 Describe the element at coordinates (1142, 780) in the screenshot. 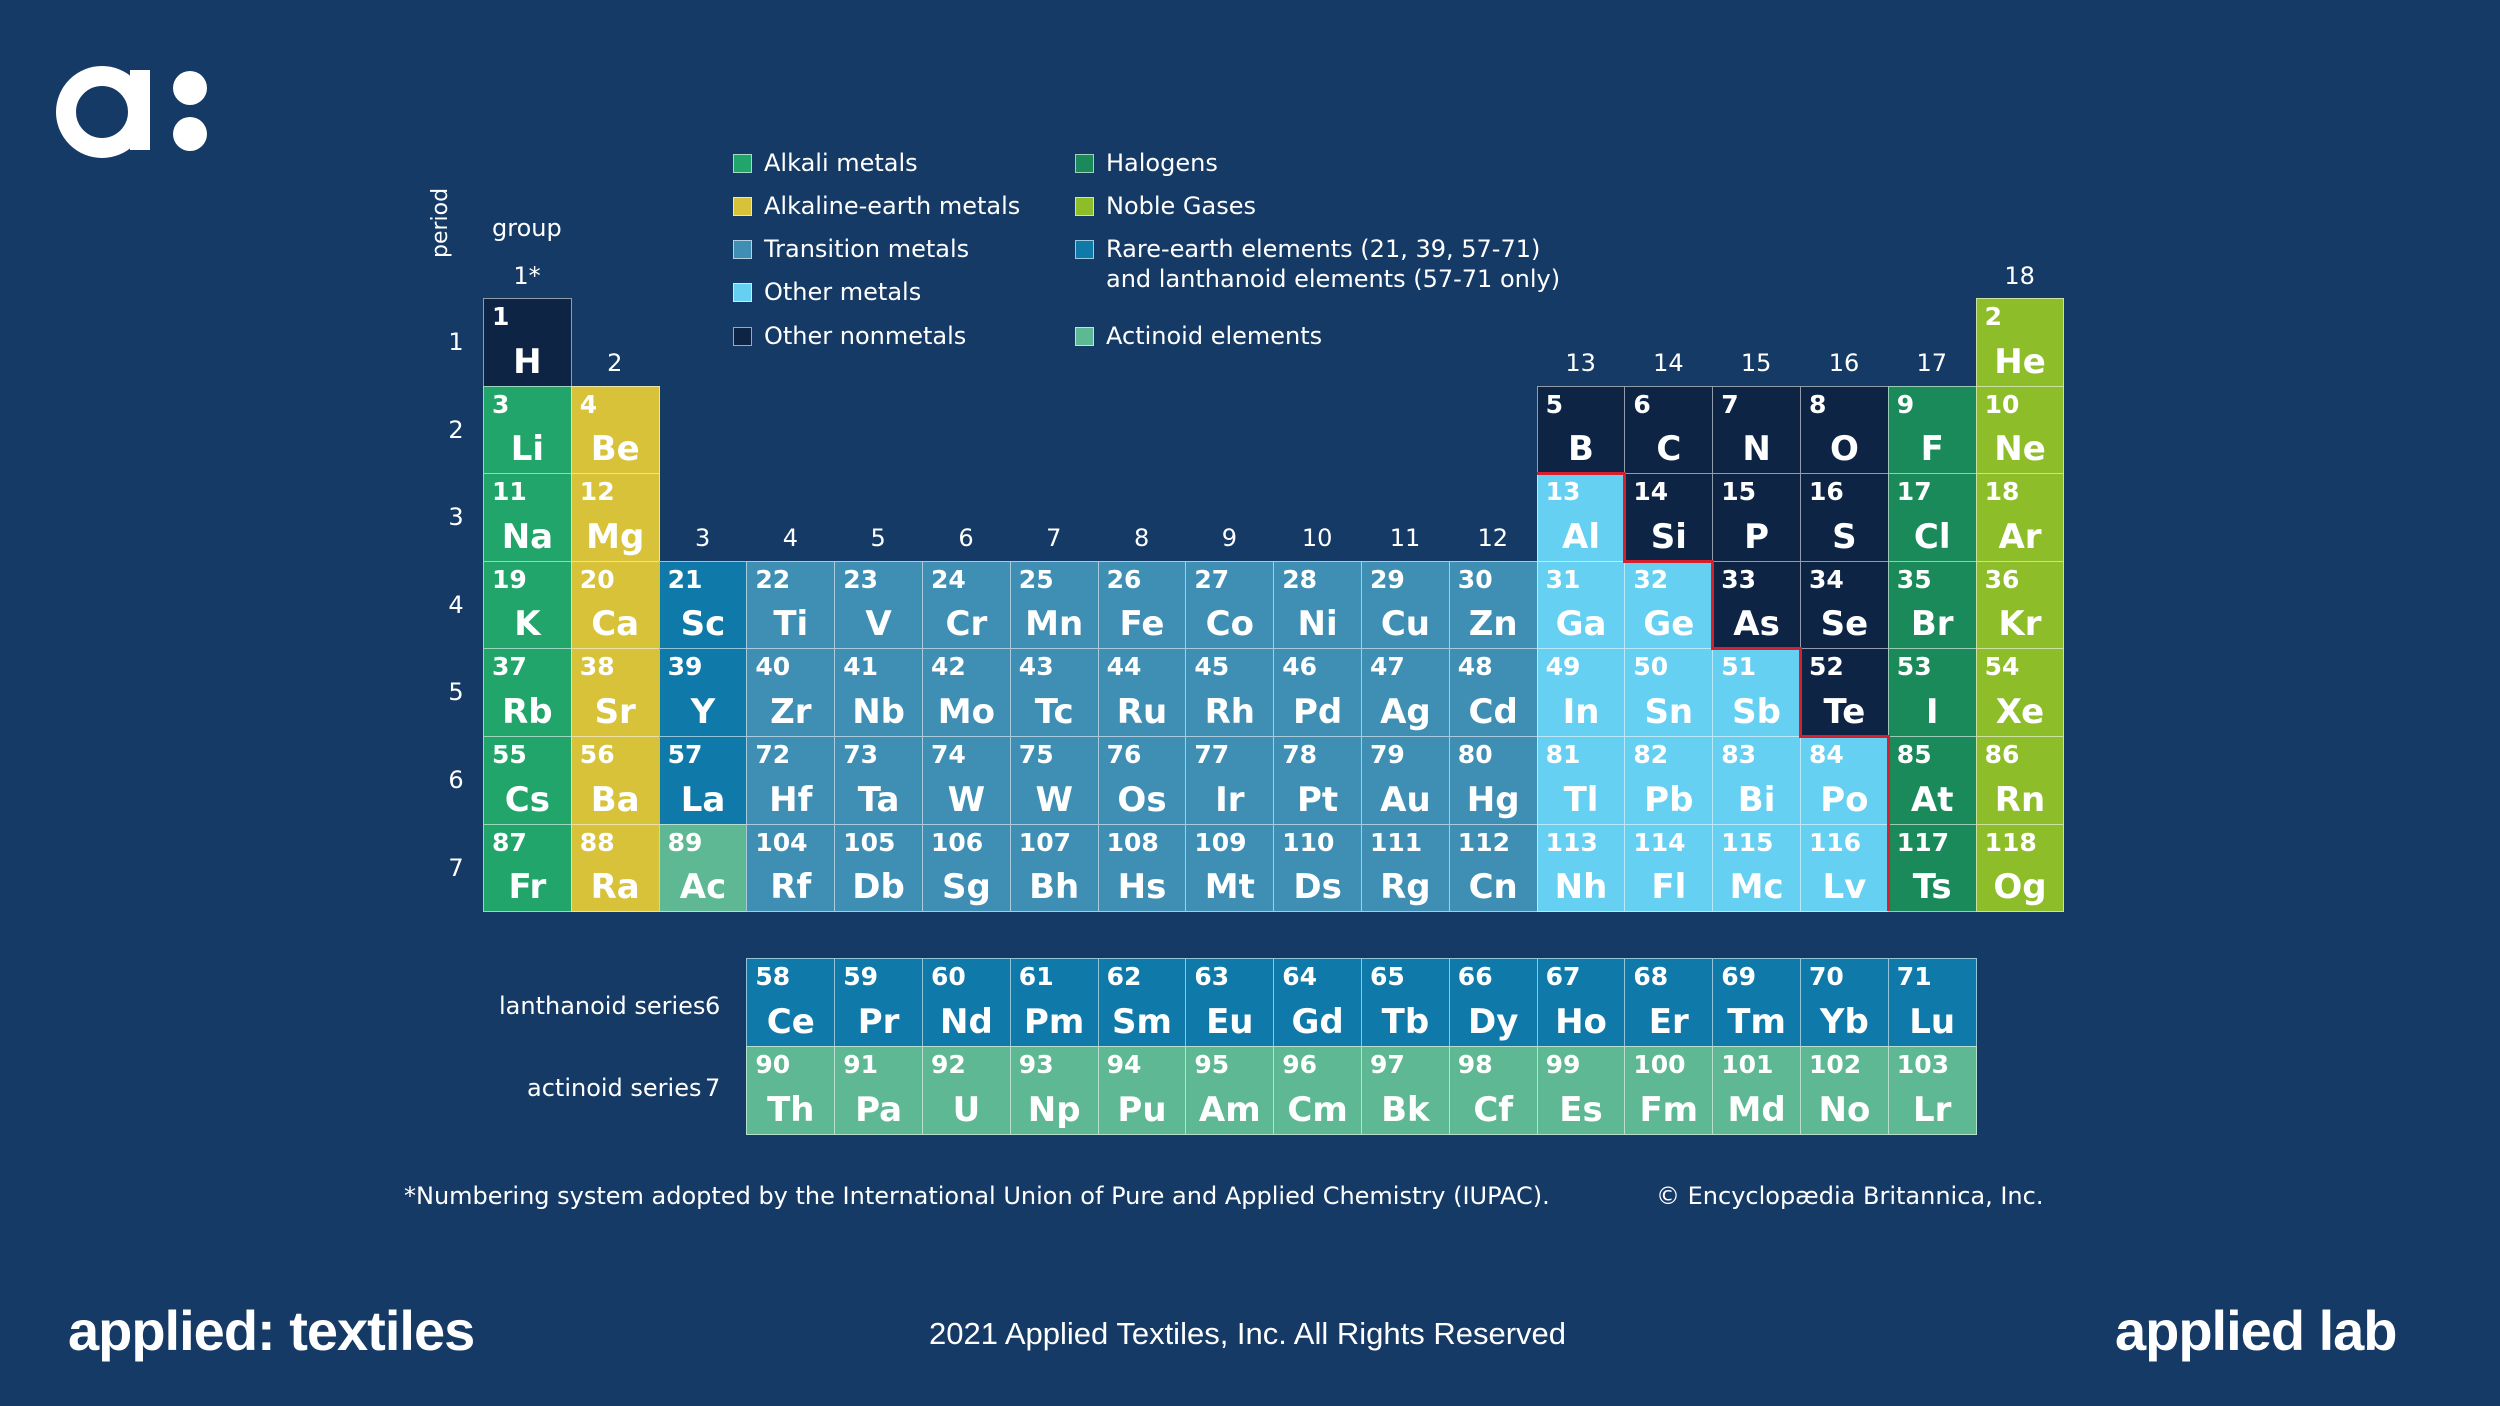

I see `element-cell: 76 Os` at that location.